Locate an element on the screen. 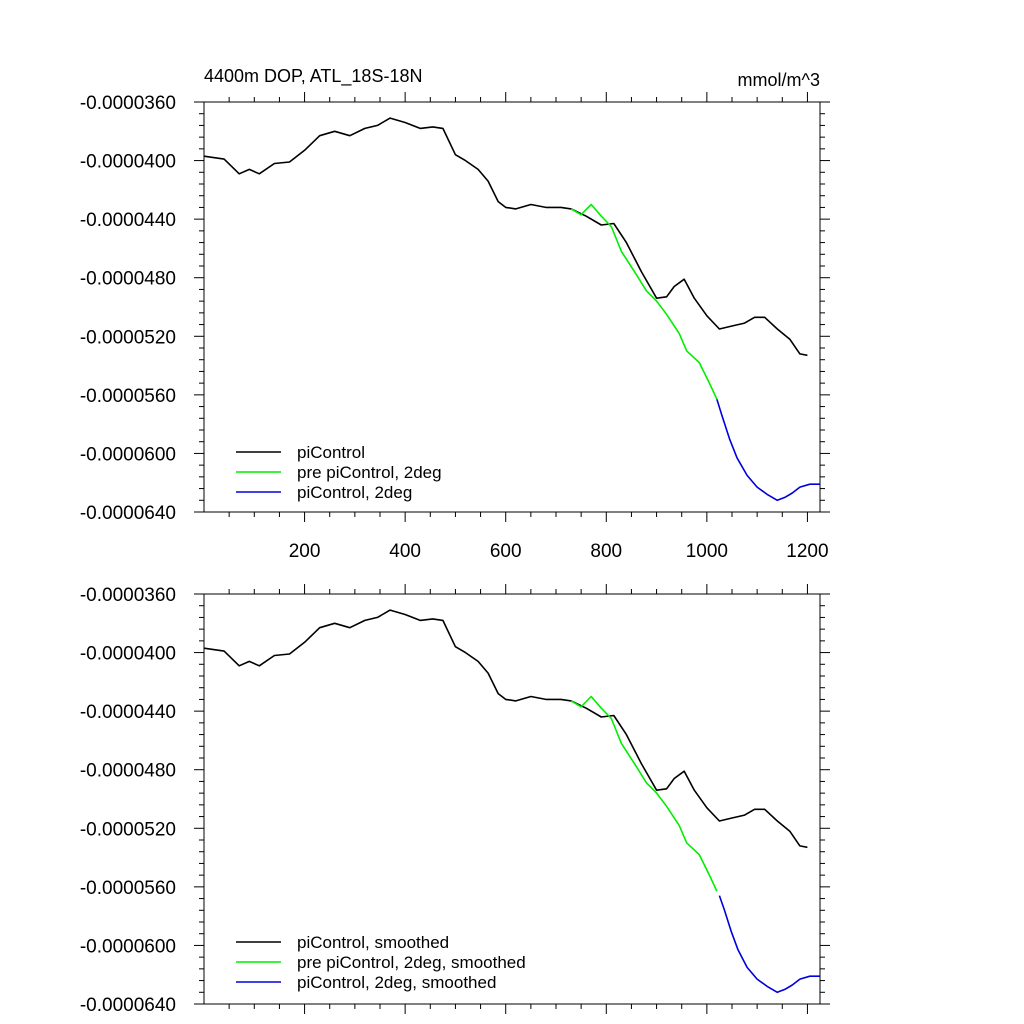 This screenshot has width=1024, height=1024. x-tick-label: 600 is located at coordinates (506, 551).